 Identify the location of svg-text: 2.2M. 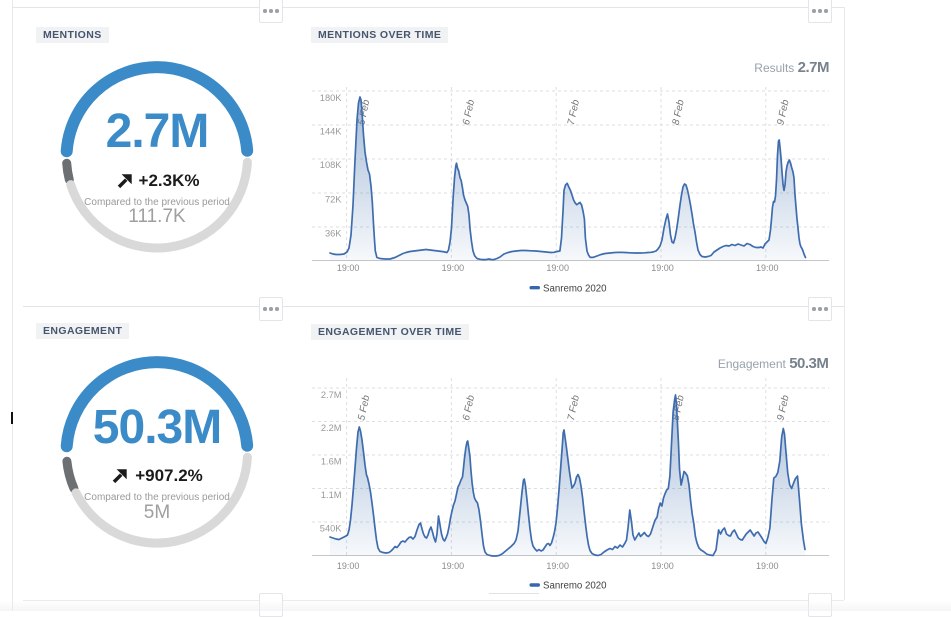
(331, 428).